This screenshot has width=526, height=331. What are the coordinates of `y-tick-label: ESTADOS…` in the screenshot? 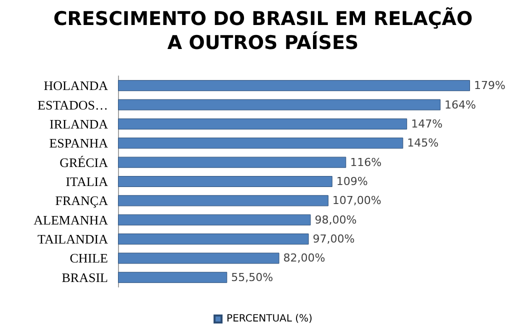 It's located at (73, 104).